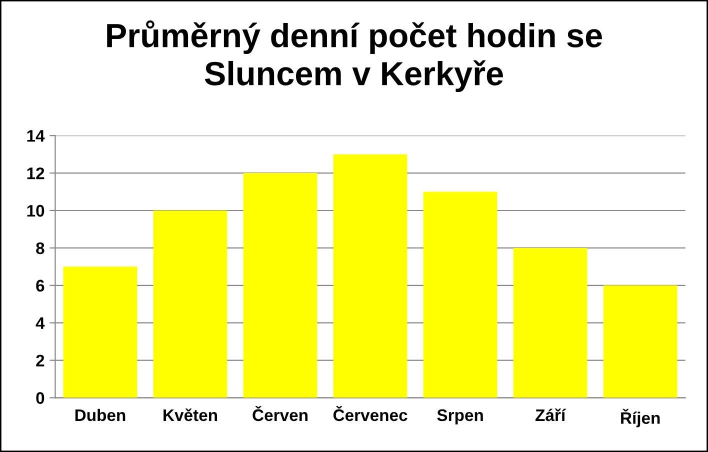 The height and width of the screenshot is (452, 708). I want to click on y-tick-label: 0, so click(40, 398).